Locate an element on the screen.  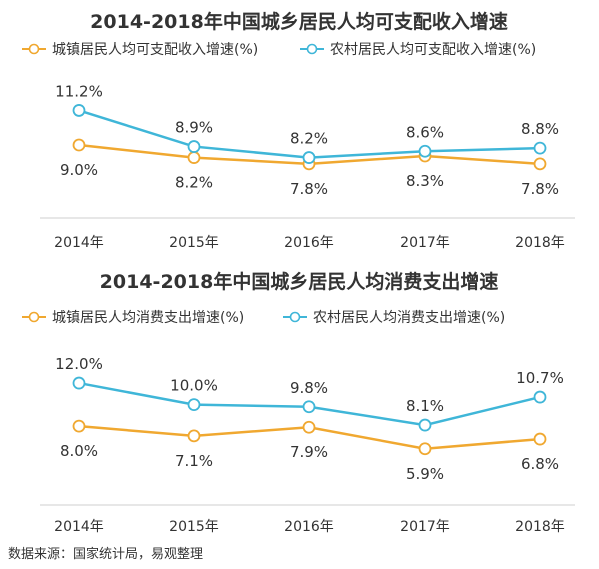
data-label-urban: 5.9% is located at coordinates (425, 474).